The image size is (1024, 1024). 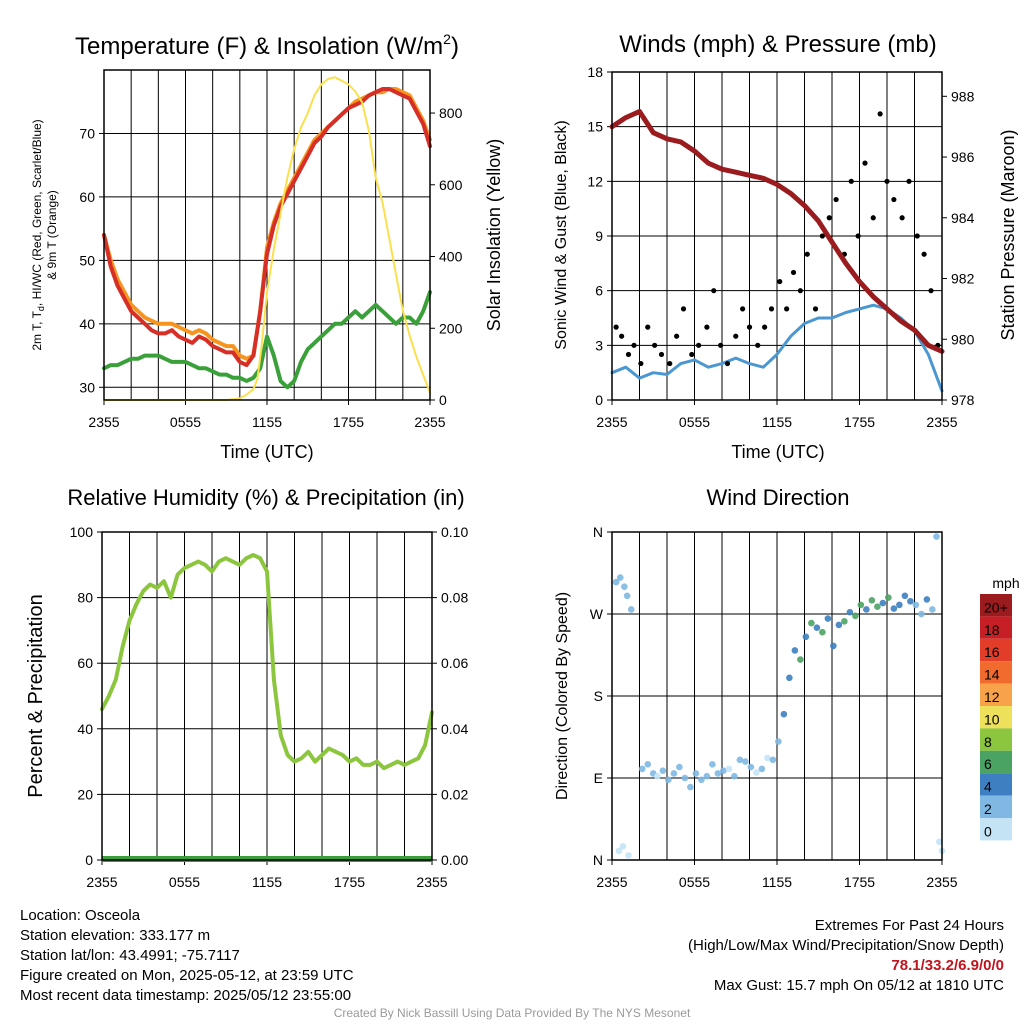 I want to click on dewpoint-line, so click(x=267, y=340).